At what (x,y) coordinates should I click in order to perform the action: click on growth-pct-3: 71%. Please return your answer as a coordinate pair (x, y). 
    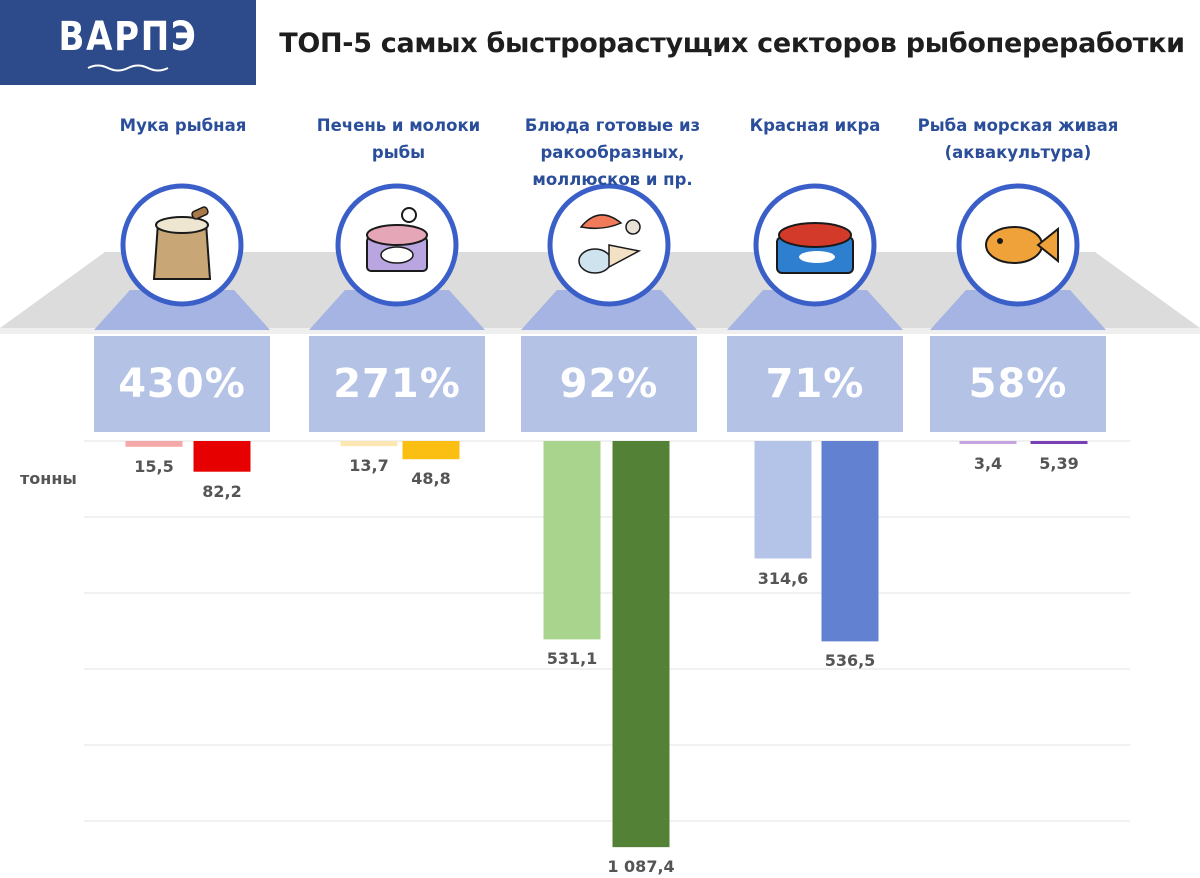
    Looking at the image, I should click on (815, 384).